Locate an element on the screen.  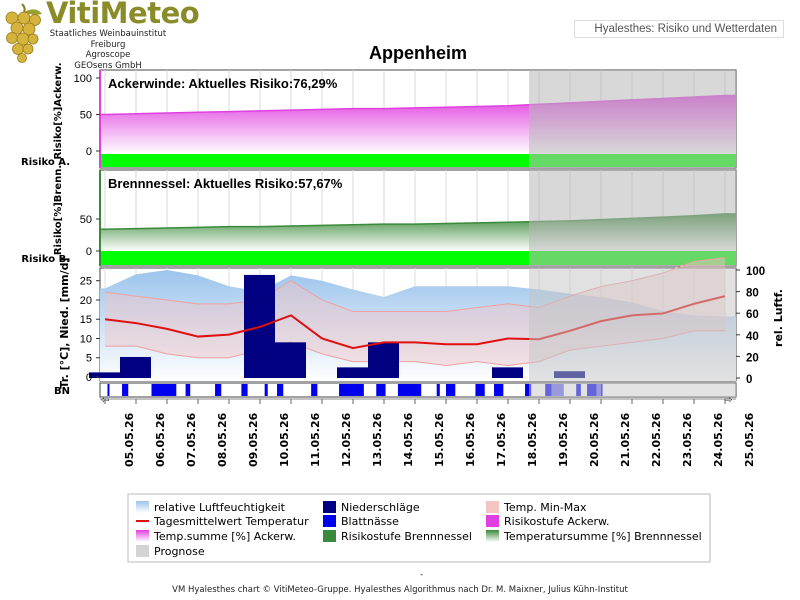
legend-item: relative Luftfeuchtigkeit is located at coordinates (211, 507).